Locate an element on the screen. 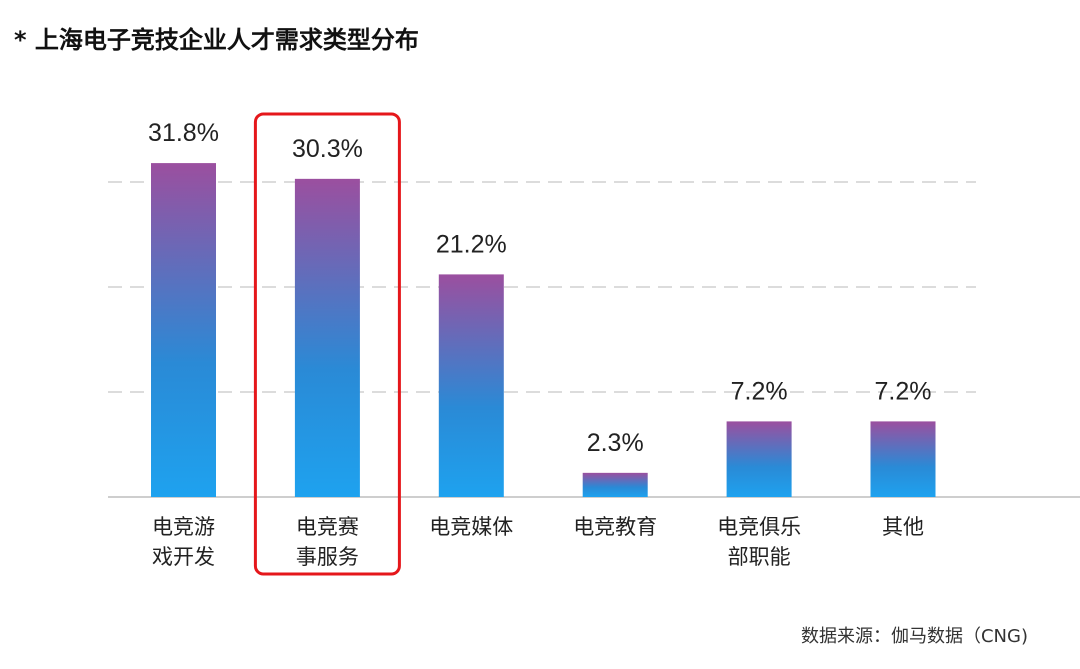 This screenshot has height=669, width=1080. highlight-box is located at coordinates (327, 344).